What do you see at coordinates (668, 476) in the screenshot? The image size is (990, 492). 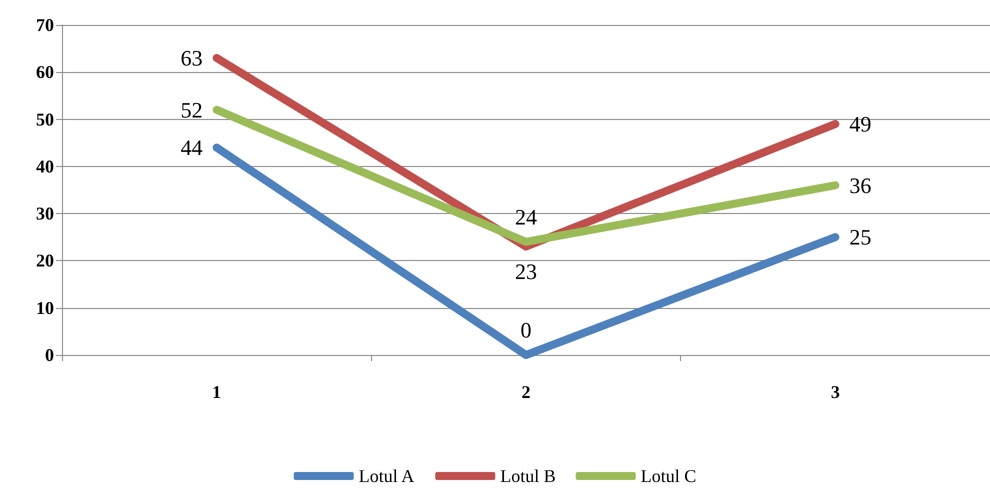 I see `legend-label: Lotul C` at bounding box center [668, 476].